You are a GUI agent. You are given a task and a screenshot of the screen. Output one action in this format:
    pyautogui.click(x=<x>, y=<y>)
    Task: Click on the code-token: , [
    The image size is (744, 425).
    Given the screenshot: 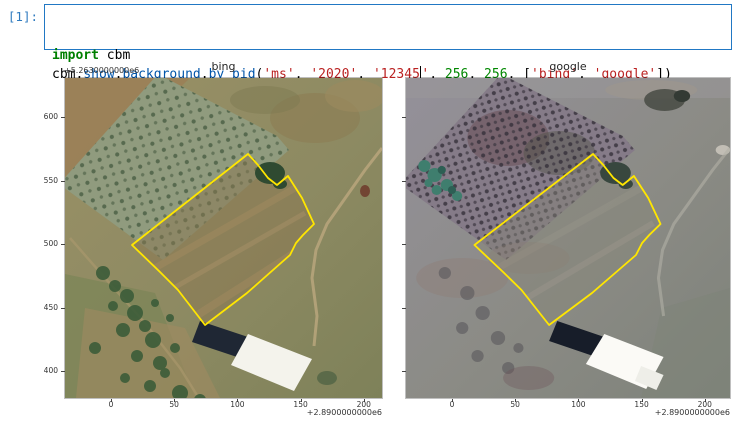 What is the action you would take?
    pyautogui.click(x=519, y=74)
    